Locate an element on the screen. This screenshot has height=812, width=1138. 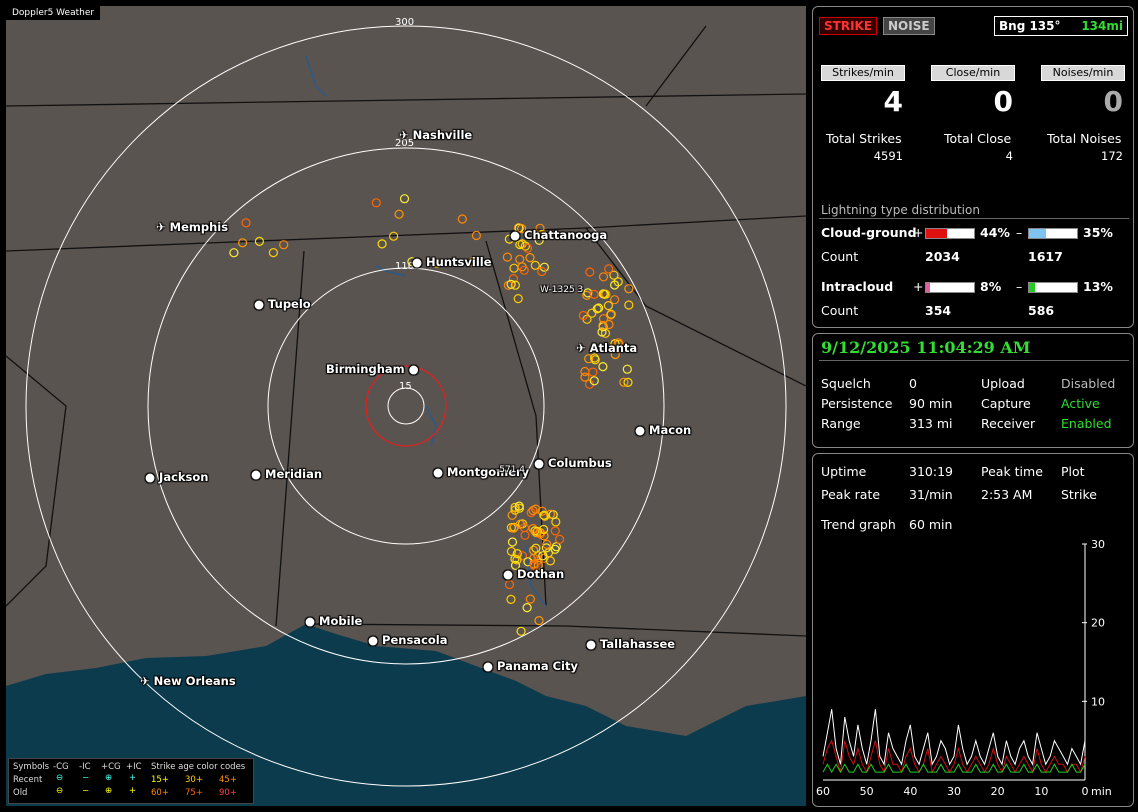
x-tick-label: 10 is located at coordinates (1041, 791).